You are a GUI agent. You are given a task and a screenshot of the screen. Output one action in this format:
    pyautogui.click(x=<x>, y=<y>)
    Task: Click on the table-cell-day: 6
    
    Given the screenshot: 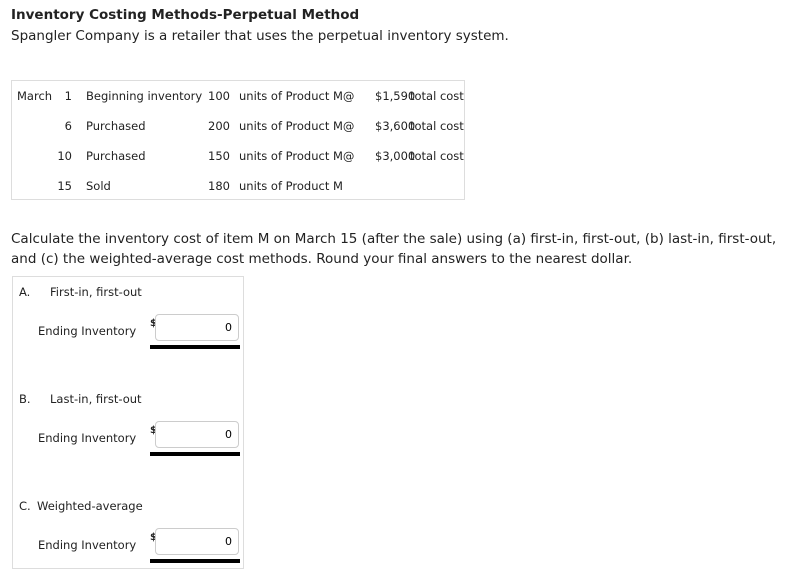 What is the action you would take?
    pyautogui.click(x=68, y=126)
    